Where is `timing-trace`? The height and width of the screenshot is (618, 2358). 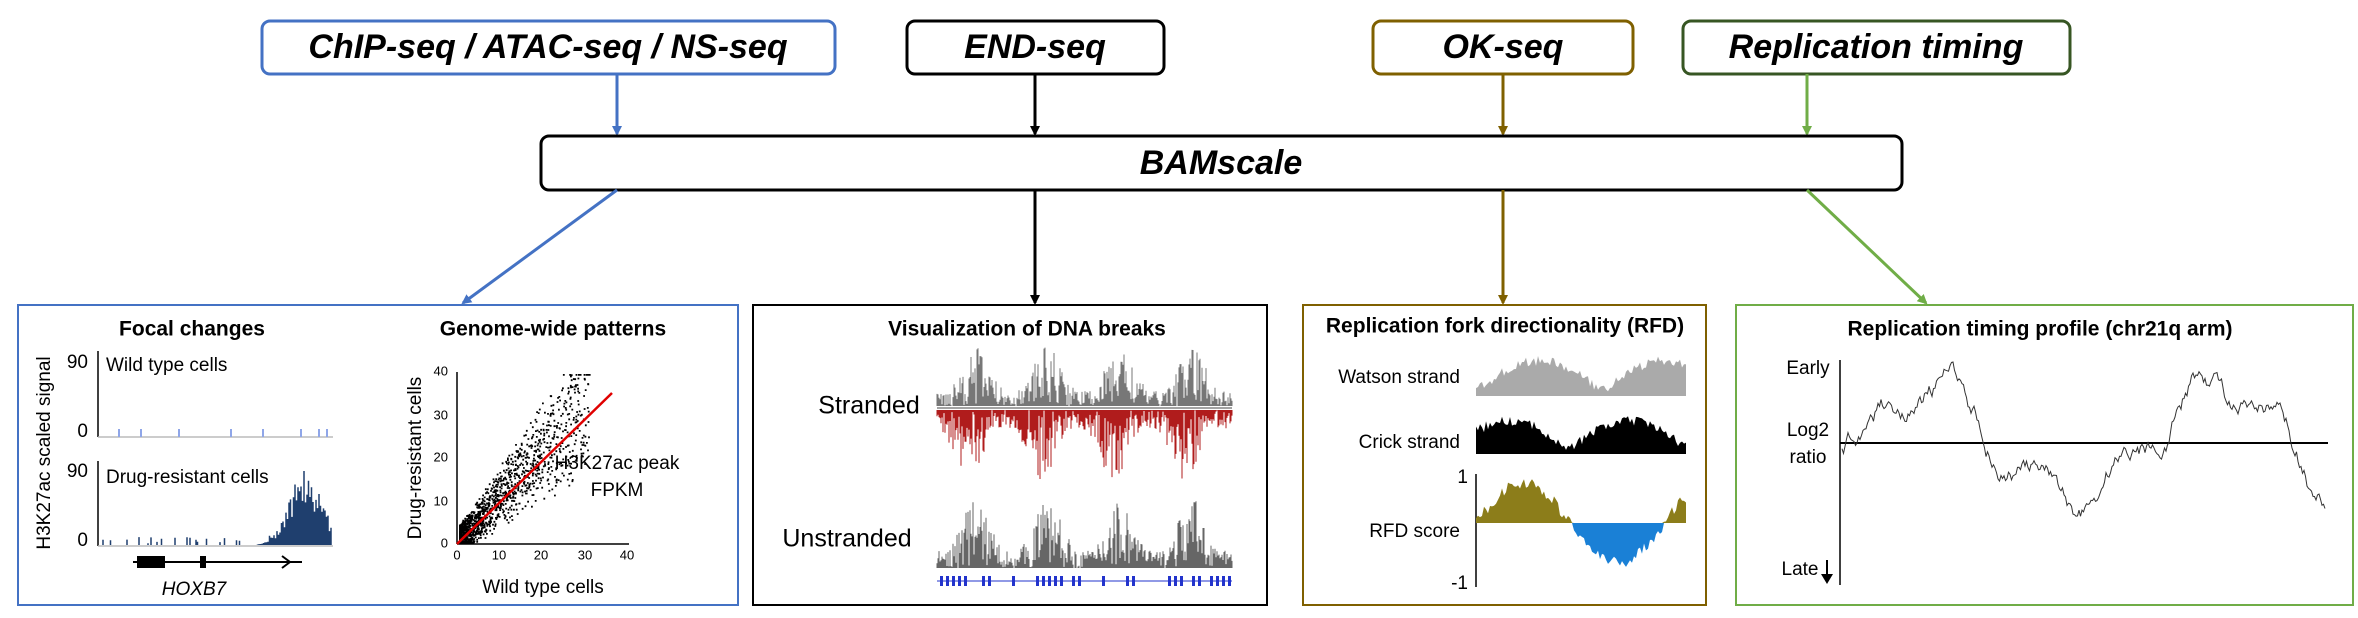 timing-trace is located at coordinates (2083, 439).